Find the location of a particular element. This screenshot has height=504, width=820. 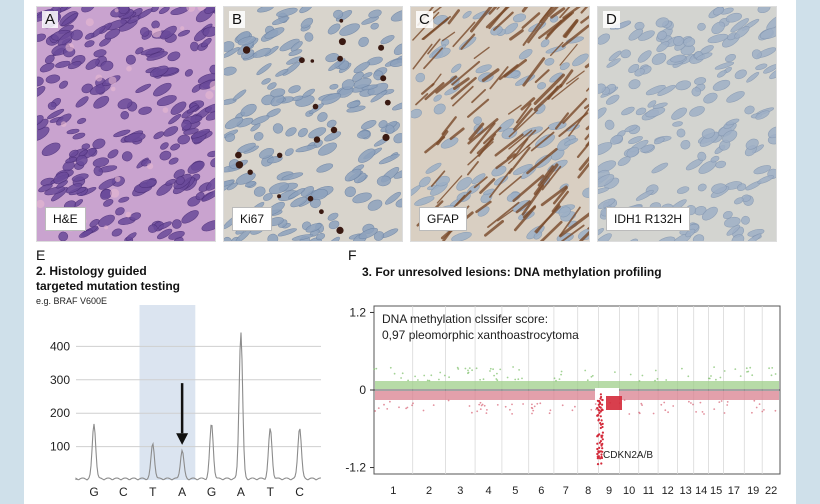

y-tick-label-3: 400 is located at coordinates (60, 346).